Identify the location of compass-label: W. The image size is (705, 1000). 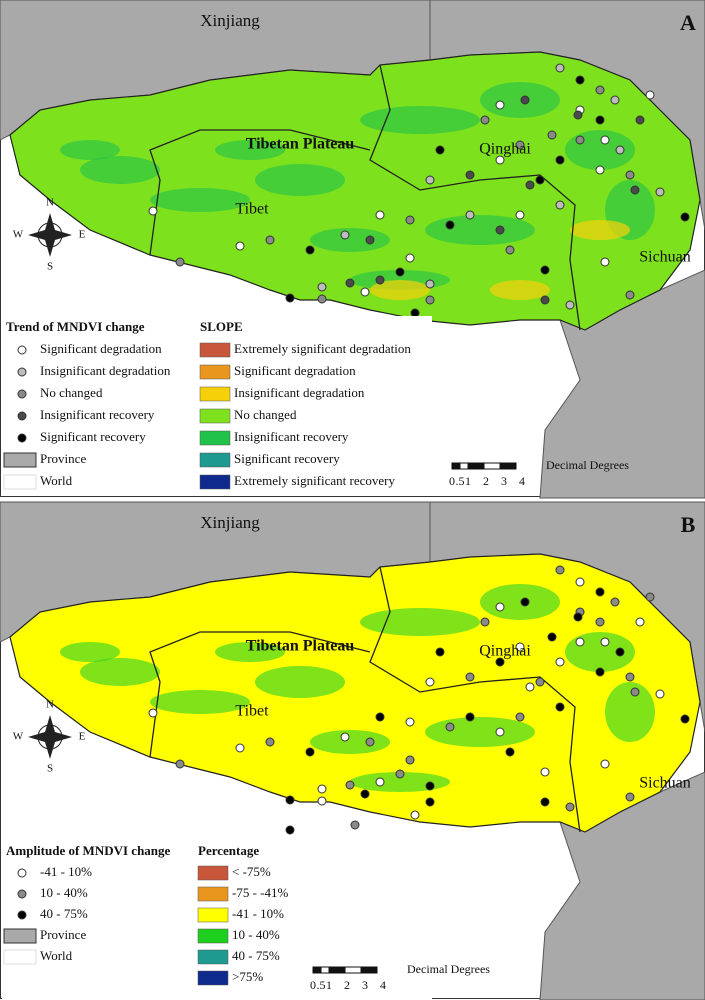
(18, 235).